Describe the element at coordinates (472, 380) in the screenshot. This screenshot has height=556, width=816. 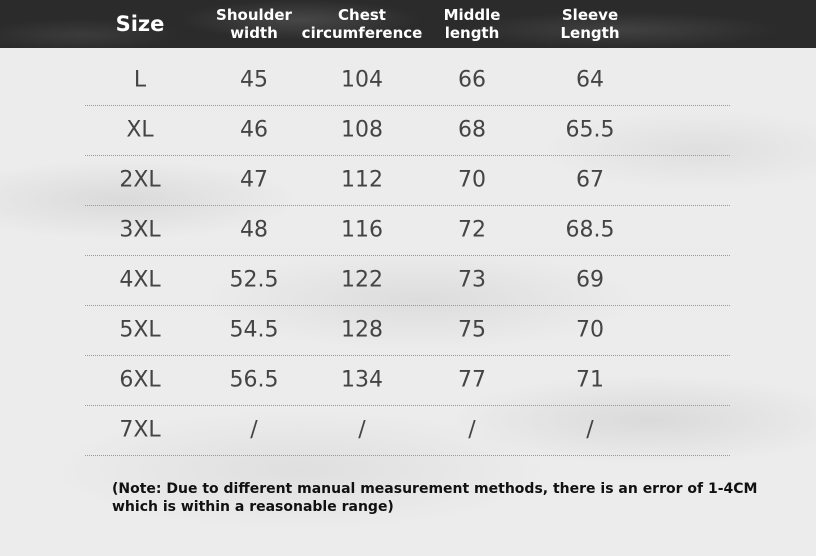
I see `measurement: 77` at that location.